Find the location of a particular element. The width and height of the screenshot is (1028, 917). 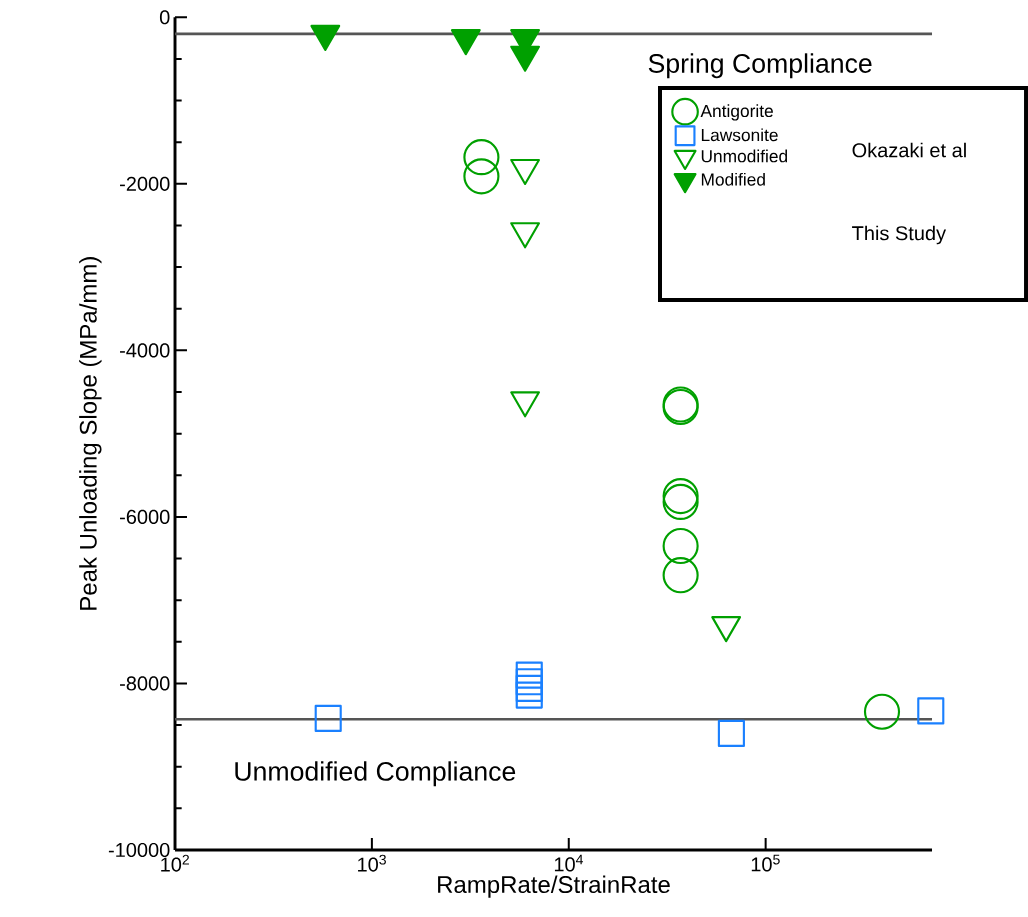

legend-label: Modified is located at coordinates (733, 179).